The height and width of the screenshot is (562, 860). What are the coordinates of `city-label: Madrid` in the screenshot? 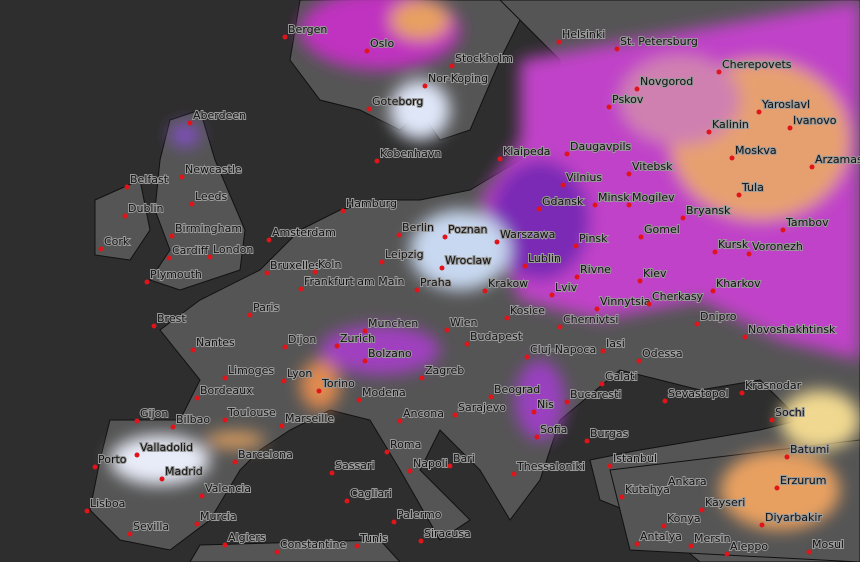 It's located at (184, 471).